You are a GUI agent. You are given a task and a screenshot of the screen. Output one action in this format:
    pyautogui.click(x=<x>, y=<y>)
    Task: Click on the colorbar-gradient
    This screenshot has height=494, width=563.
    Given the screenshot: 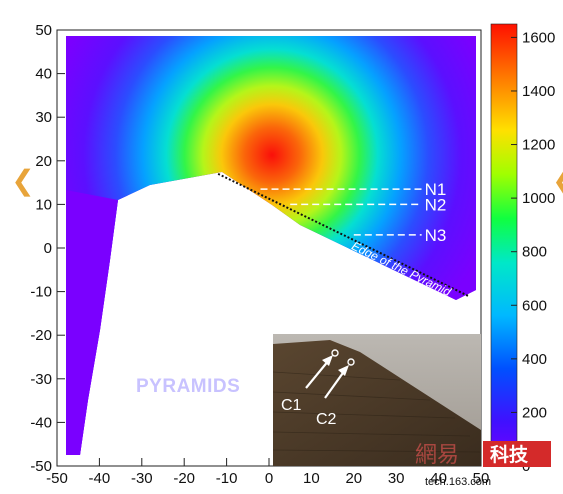 What is the action you would take?
    pyautogui.click(x=504, y=245)
    